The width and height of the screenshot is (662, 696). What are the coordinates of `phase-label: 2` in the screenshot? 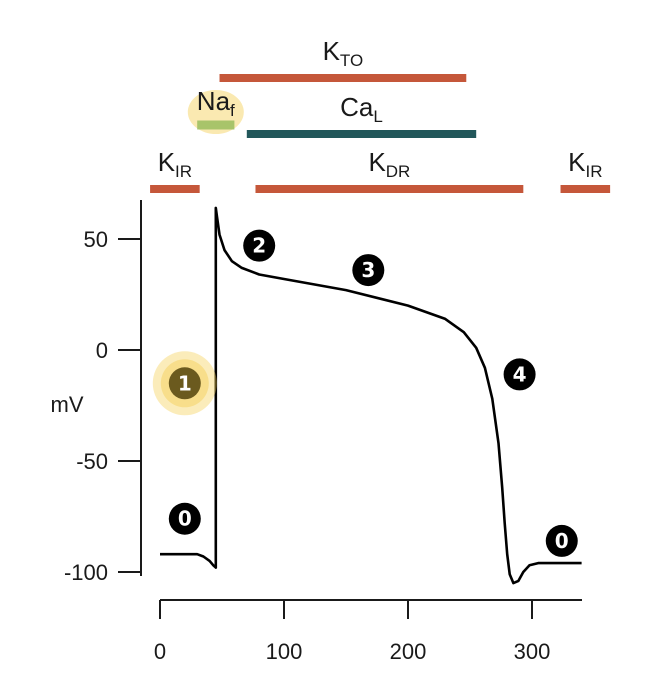 It's located at (259, 246).